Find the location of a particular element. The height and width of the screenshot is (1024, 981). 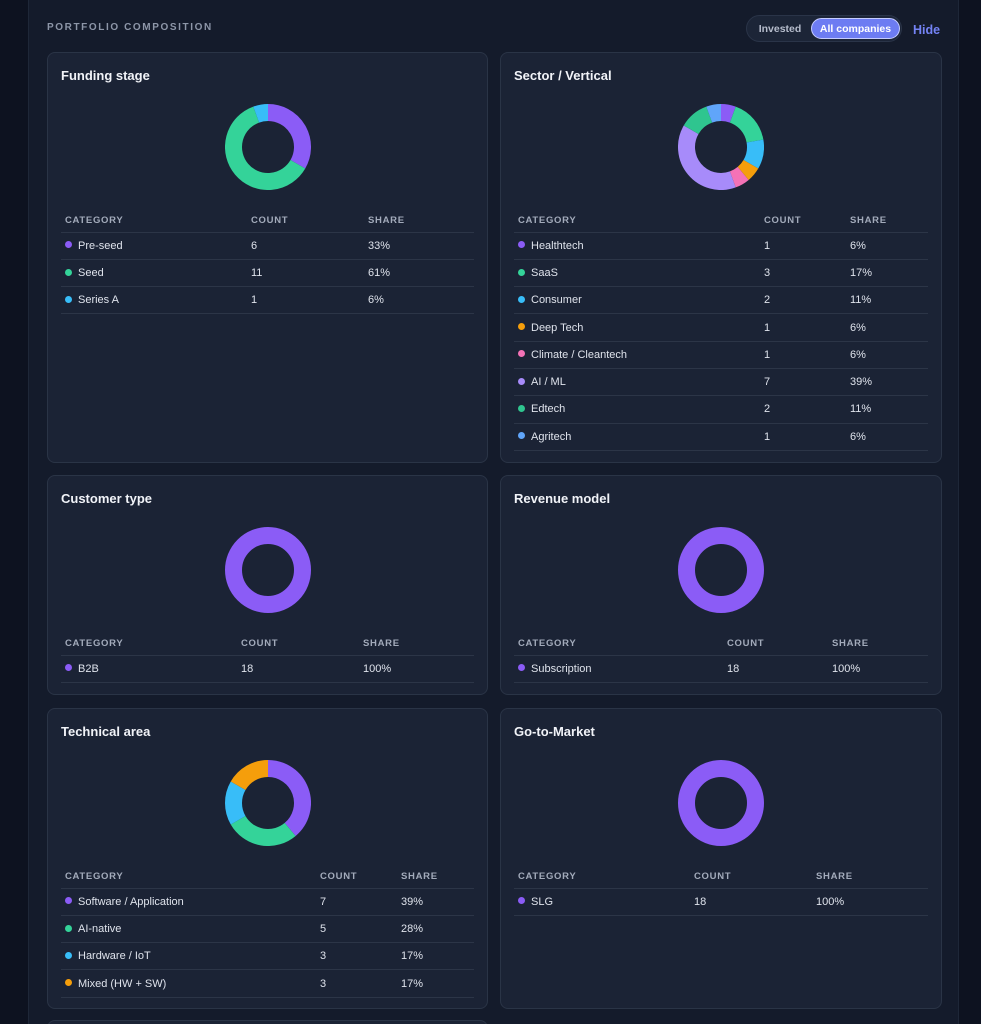

table-row: Series A 1 6% is located at coordinates (267, 300).